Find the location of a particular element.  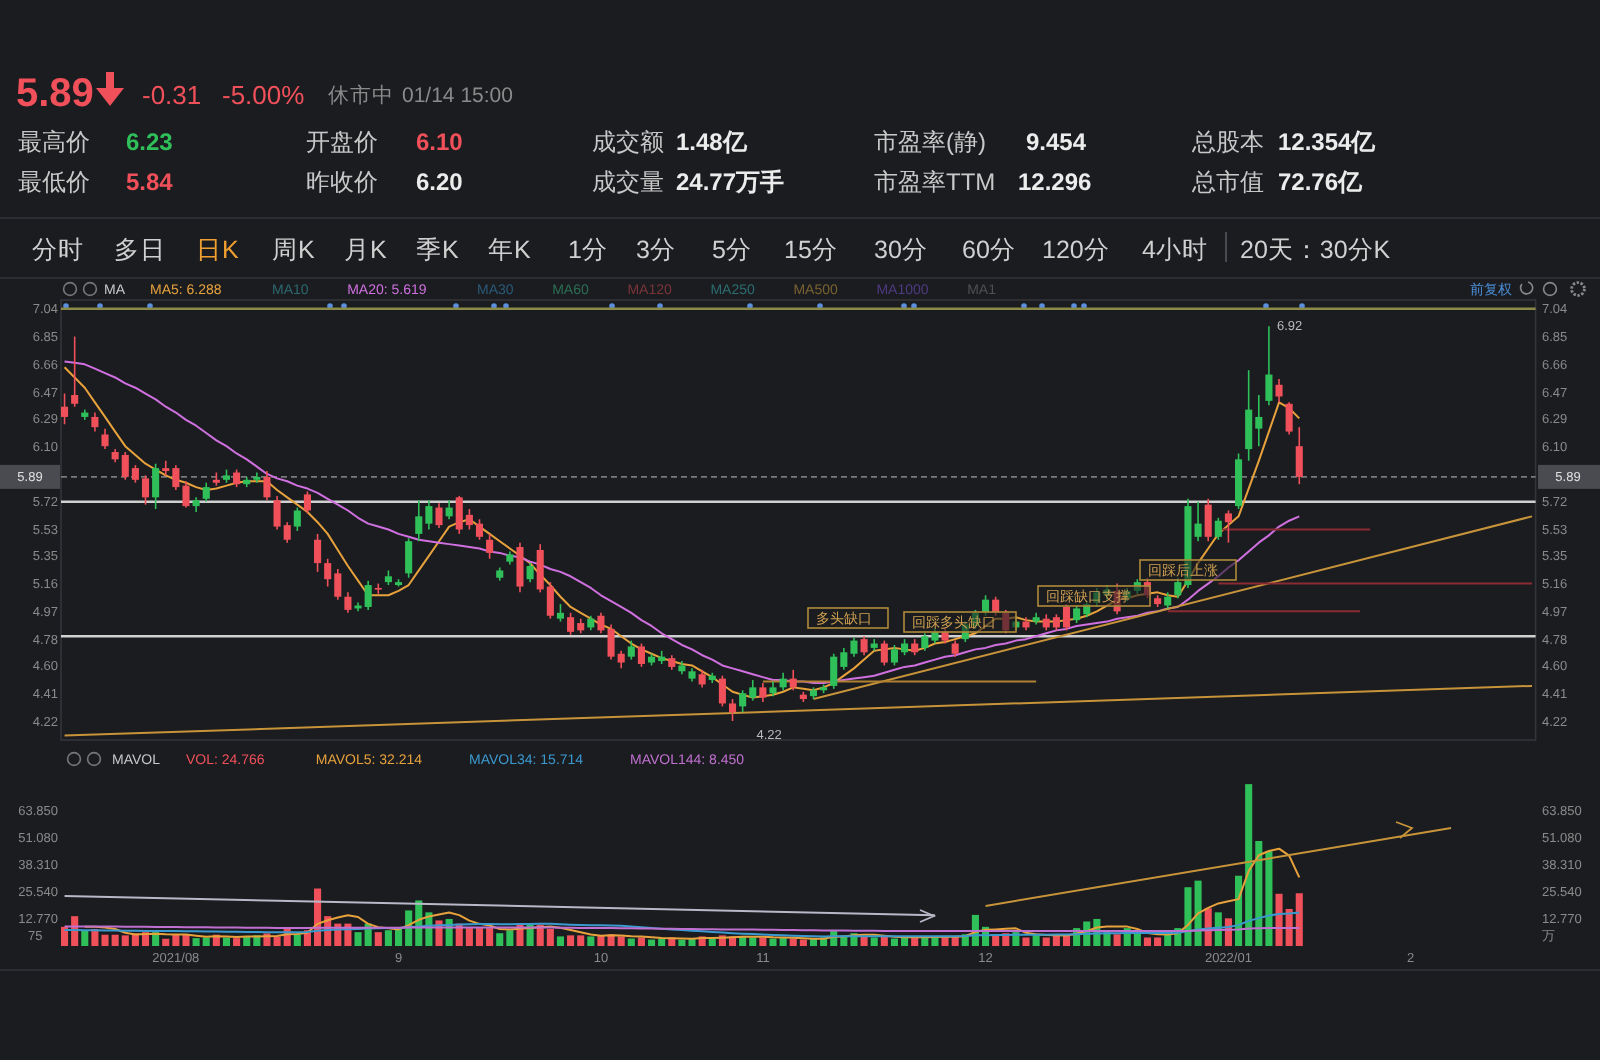

text: -0.31 is located at coordinates (172, 95).